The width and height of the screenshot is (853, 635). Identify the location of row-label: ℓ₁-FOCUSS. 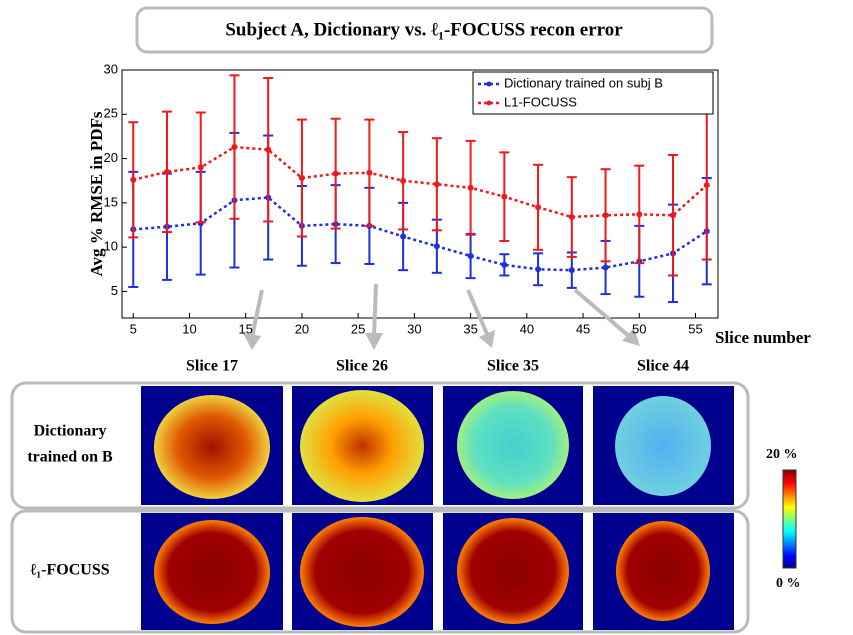
(69, 570).